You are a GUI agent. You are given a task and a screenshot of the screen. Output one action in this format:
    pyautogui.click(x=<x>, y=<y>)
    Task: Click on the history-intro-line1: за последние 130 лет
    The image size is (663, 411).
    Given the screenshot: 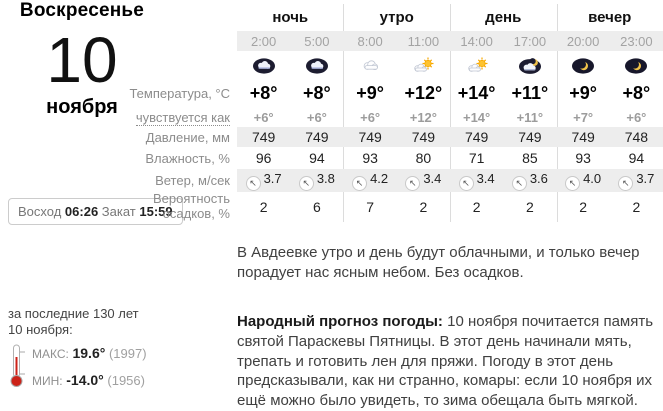 What is the action you would take?
    pyautogui.click(x=73, y=313)
    